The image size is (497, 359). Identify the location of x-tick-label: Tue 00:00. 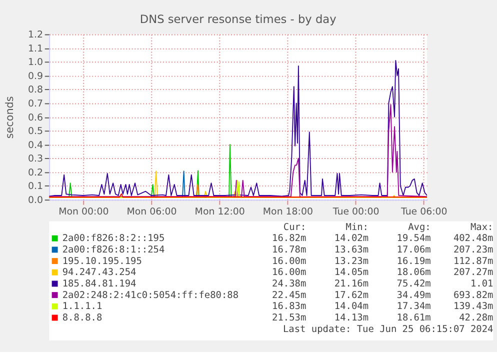
(356, 212).